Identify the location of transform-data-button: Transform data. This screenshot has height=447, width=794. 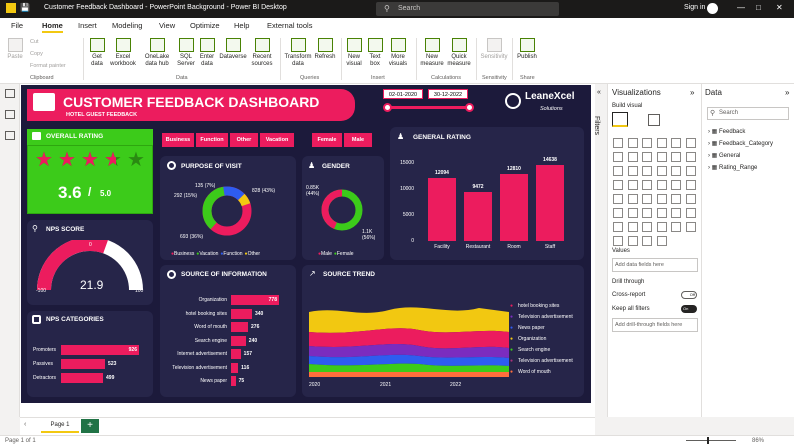
(298, 53).